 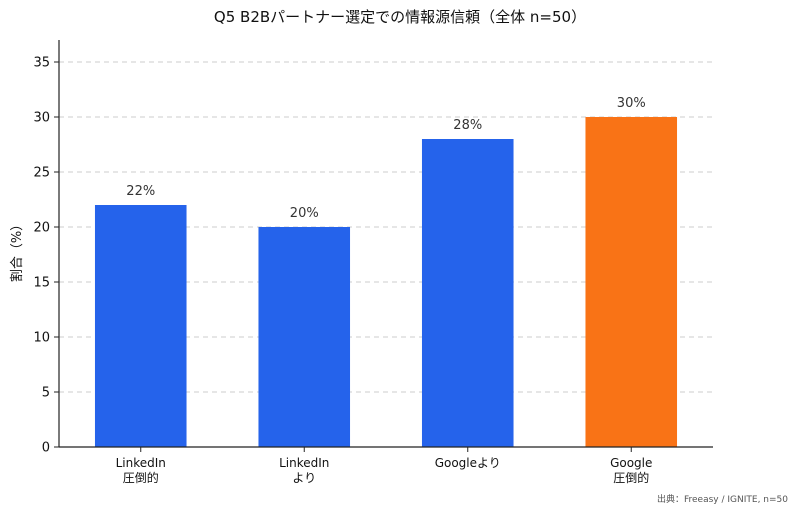 What do you see at coordinates (468, 463) in the screenshot?
I see `x-tick-label: Googleより` at bounding box center [468, 463].